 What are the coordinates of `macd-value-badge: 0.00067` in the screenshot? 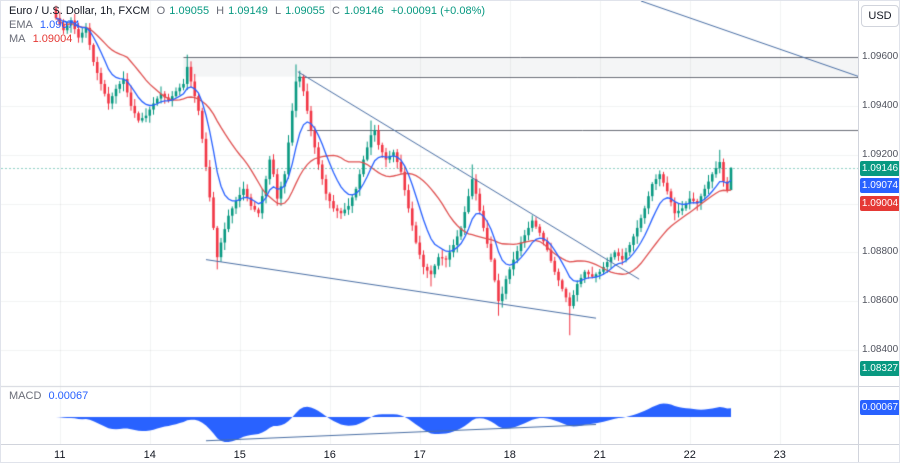 It's located at (879, 407).